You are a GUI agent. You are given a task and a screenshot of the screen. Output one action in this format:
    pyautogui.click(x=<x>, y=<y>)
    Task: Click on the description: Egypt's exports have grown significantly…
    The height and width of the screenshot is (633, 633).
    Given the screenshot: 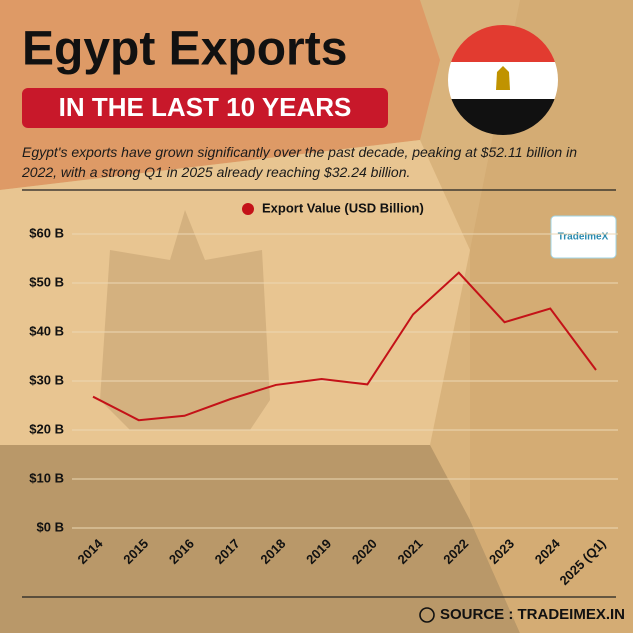 What is the action you would take?
    pyautogui.click(x=299, y=162)
    